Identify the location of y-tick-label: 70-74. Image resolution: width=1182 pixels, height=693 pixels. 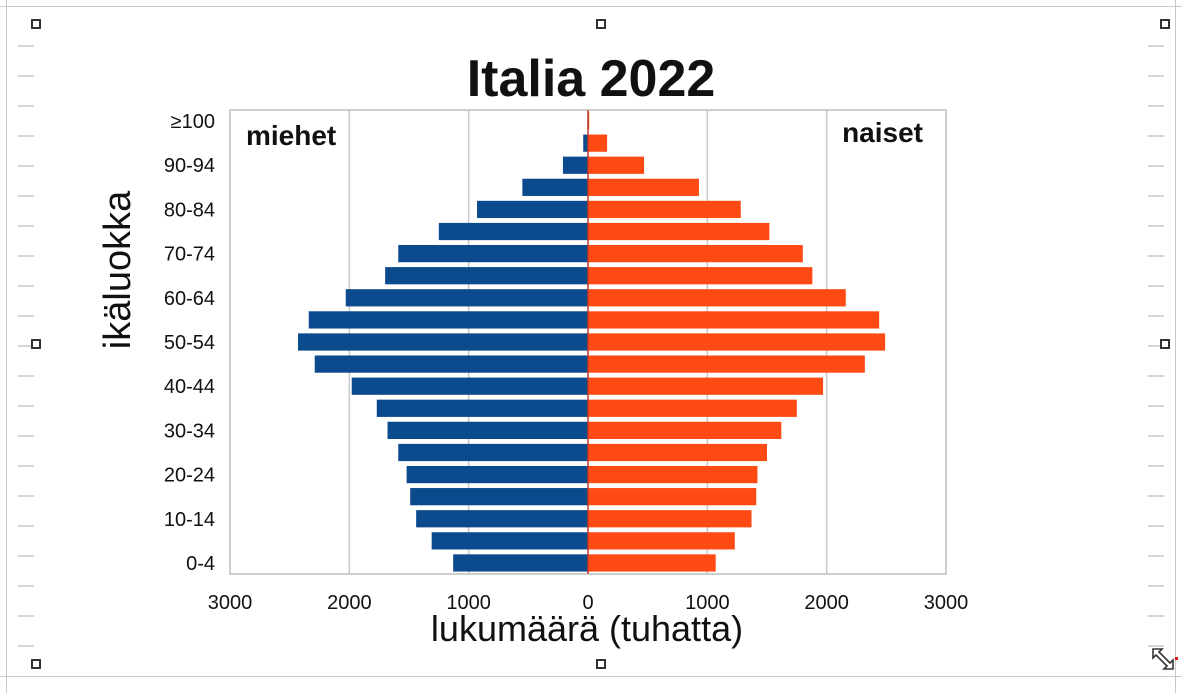
(189, 255).